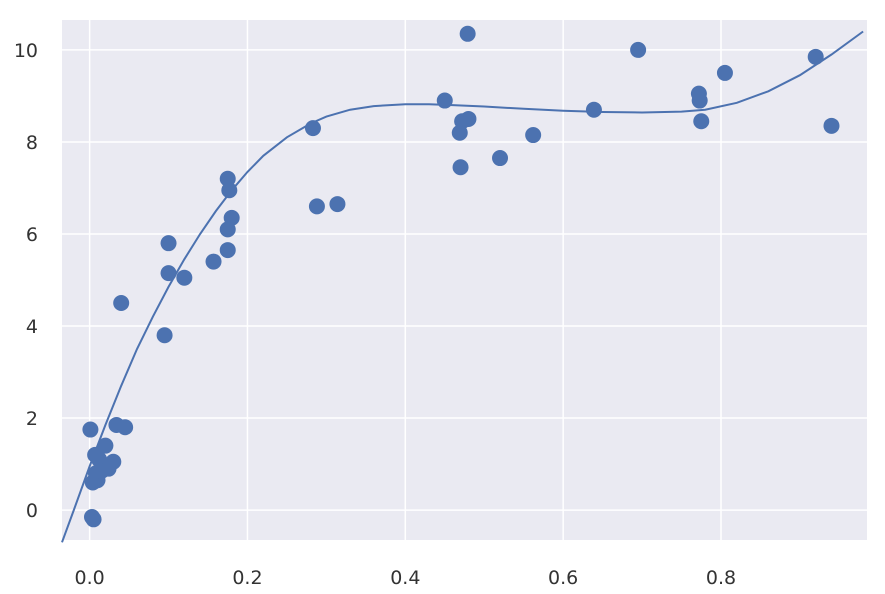 The image size is (885, 594). Describe the element at coordinates (26, 281) in the screenshot. I see `y-tick-labels: 0 2 4 6 8 10` at that location.